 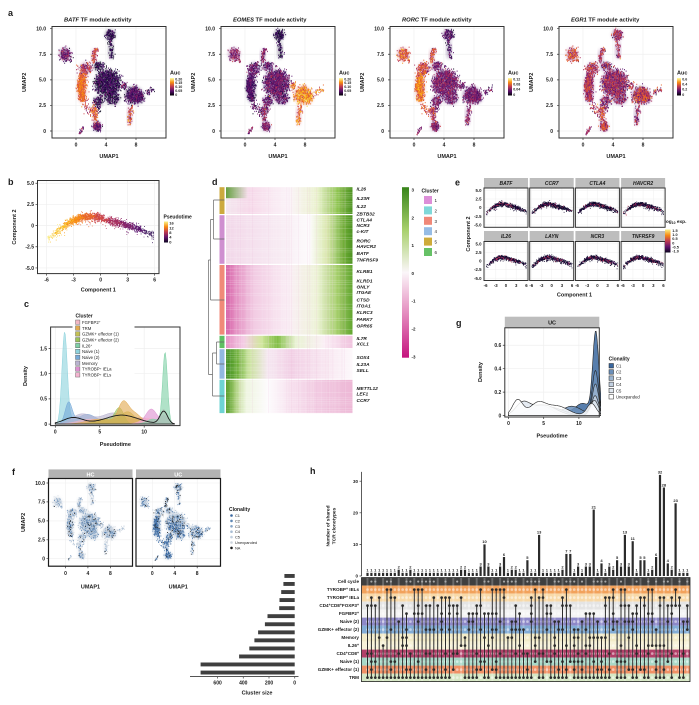 What do you see at coordinates (364, 199) in the screenshot?
I see `svg-text: IL23R` at bounding box center [364, 199].